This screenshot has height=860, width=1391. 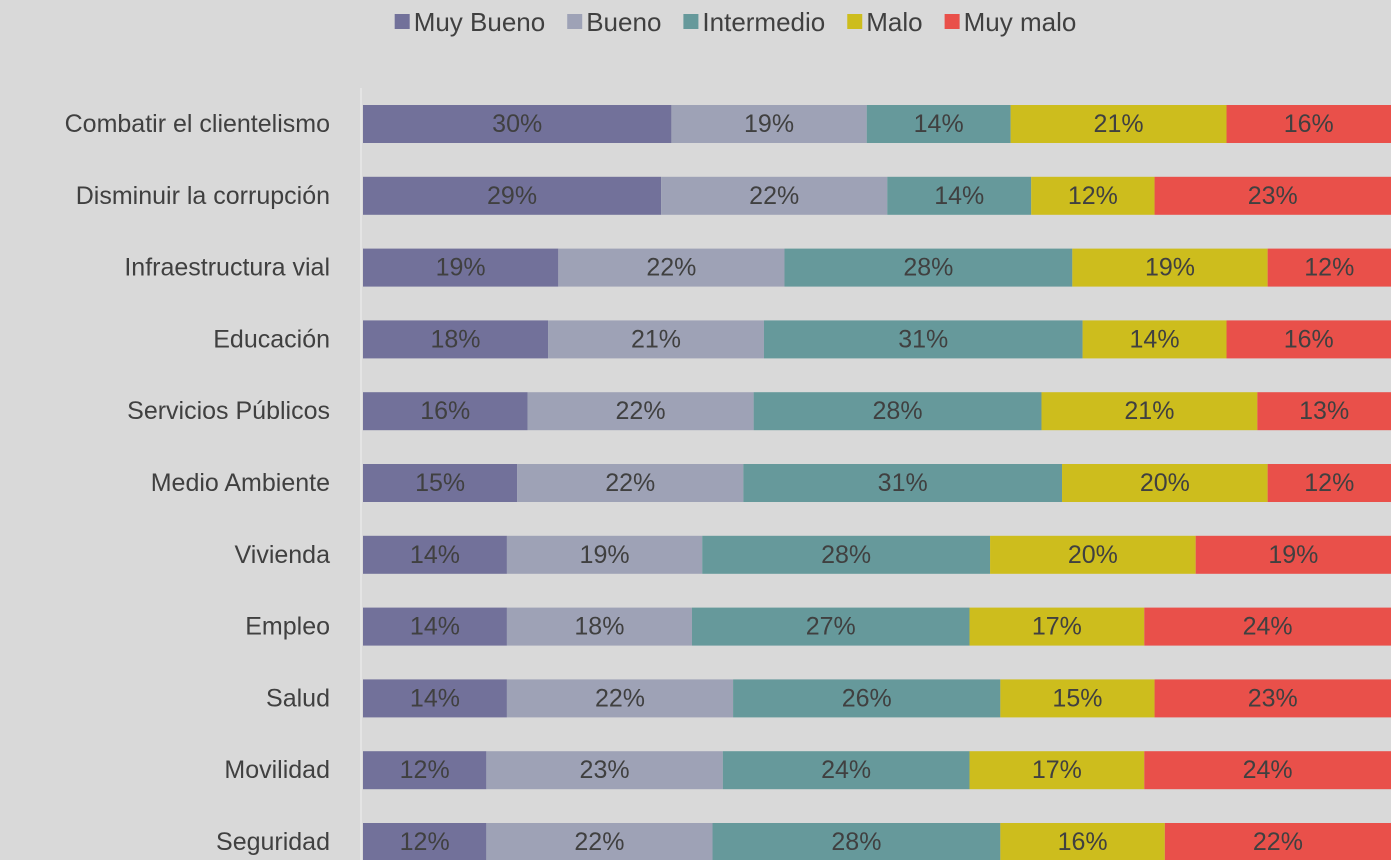 I want to click on category-label: Movilidad, so click(x=277, y=770).